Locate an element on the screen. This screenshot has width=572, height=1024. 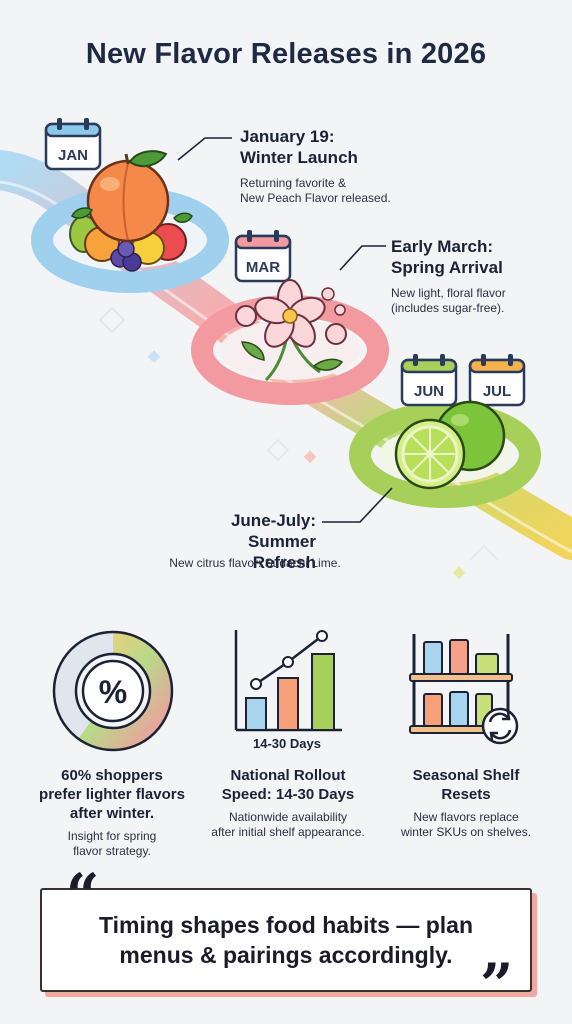
calendar-jan-icon: JAN is located at coordinates (73, 144).